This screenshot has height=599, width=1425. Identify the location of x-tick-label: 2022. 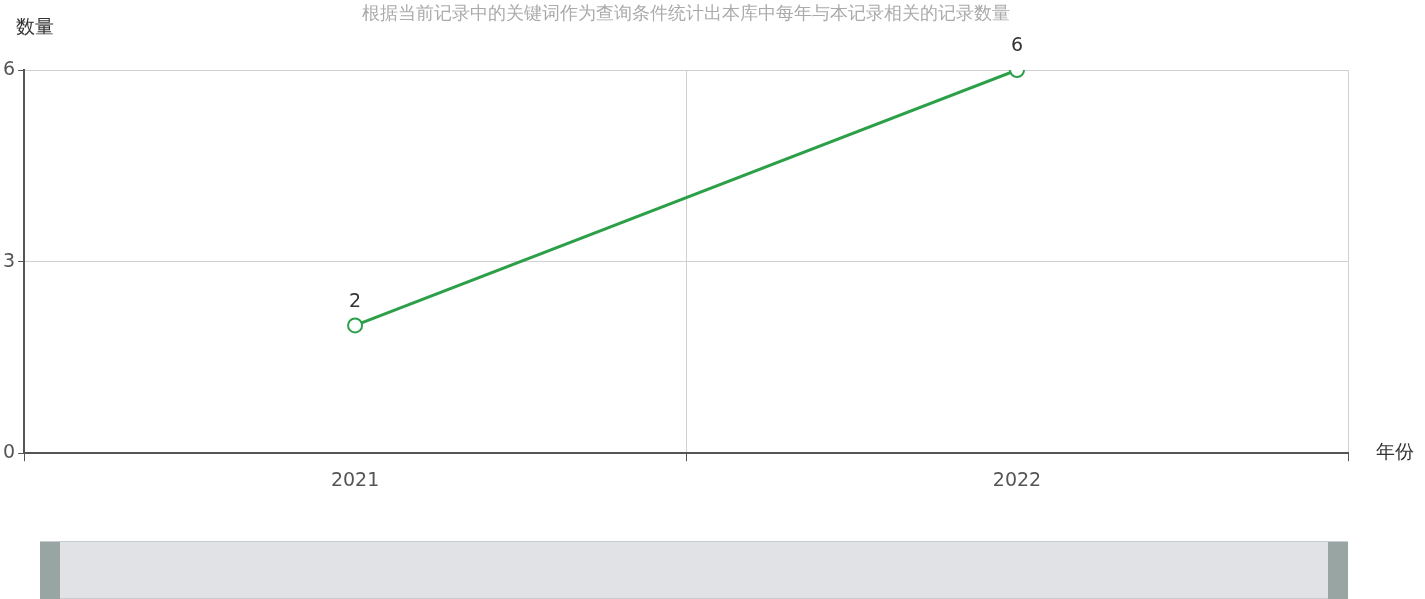
(1017, 478).